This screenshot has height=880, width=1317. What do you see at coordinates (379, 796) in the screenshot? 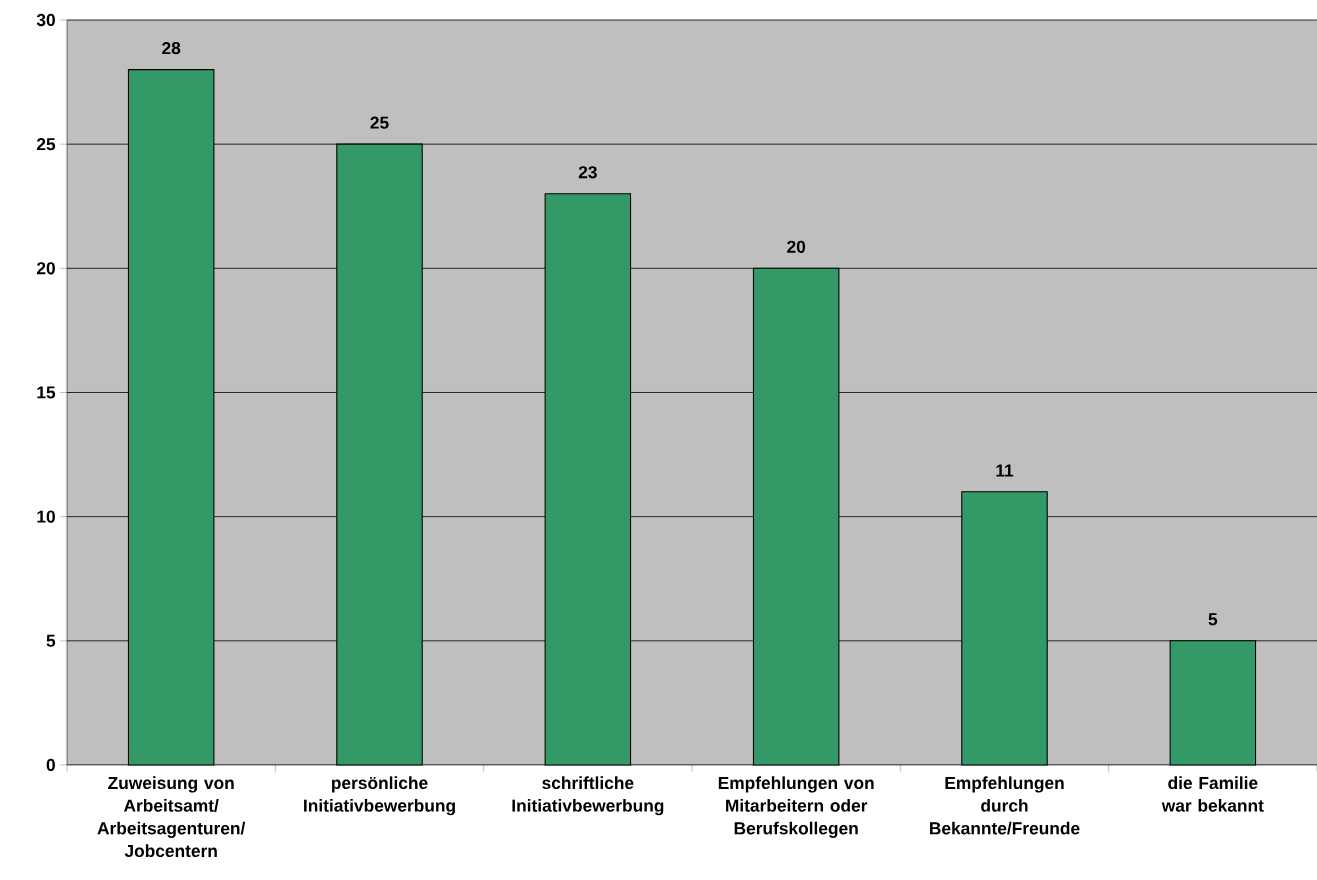
I see `x-tick-label: persönliche Initiativbewerbung` at bounding box center [379, 796].